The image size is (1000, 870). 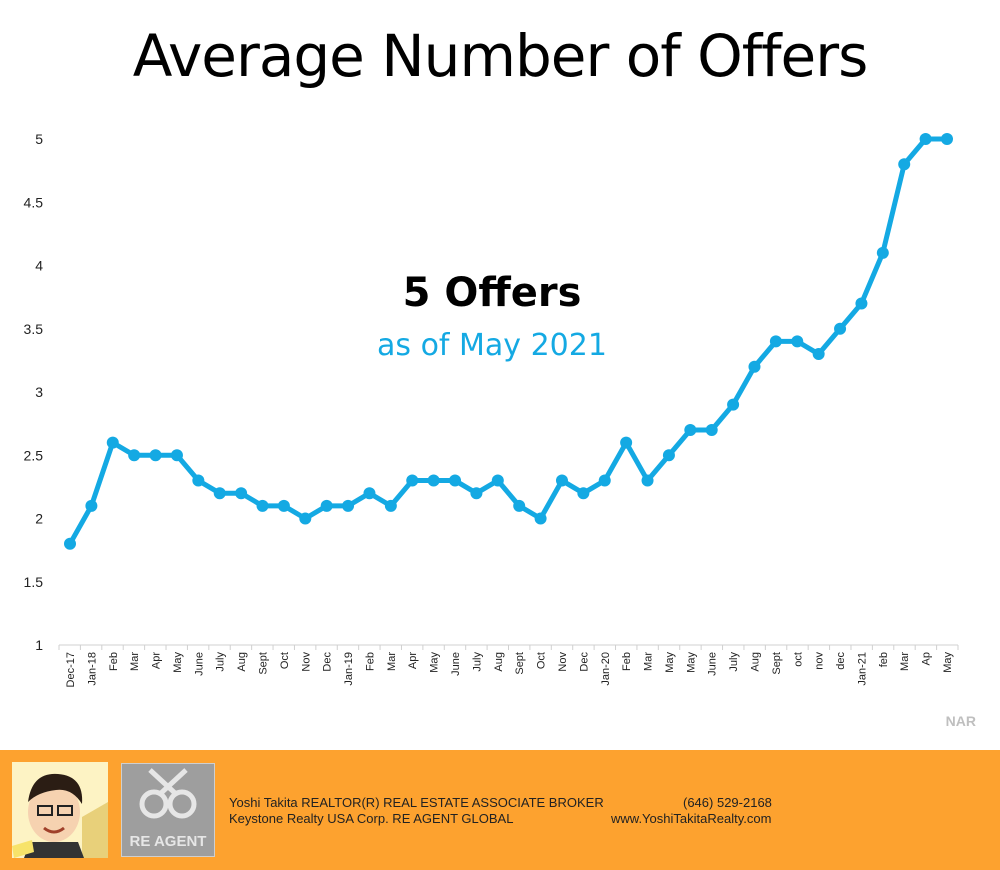 I want to click on annotation-headline: 5 Offers, so click(x=492, y=293).